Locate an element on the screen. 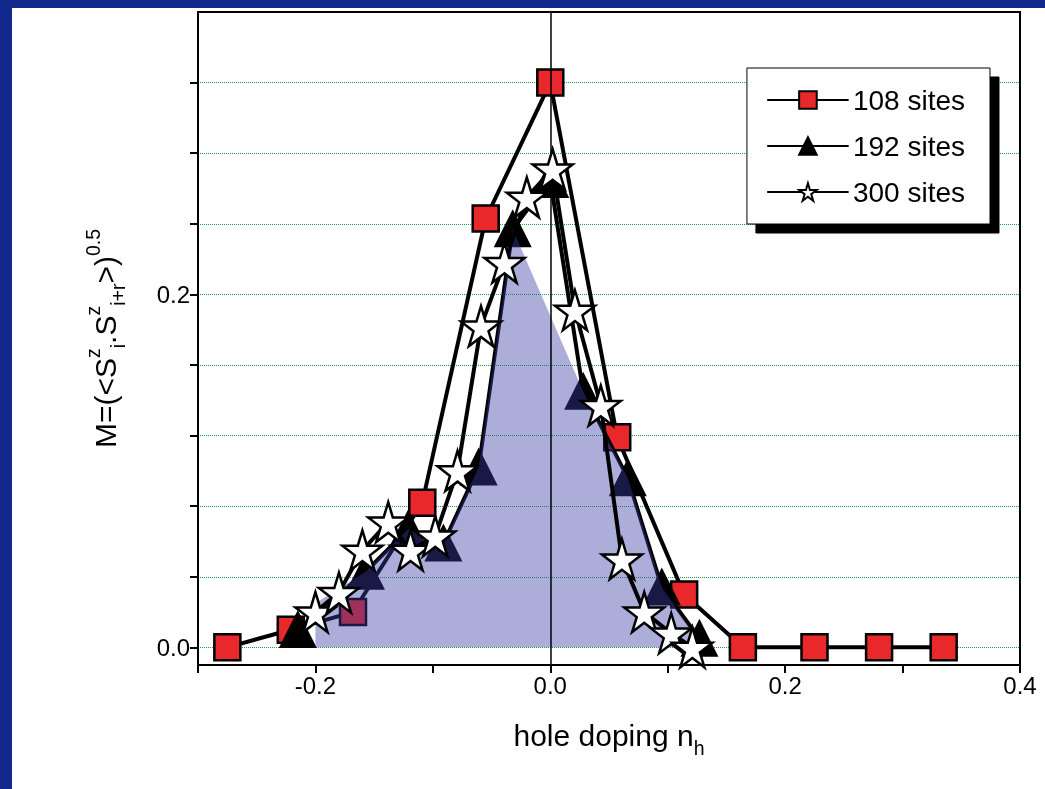 This screenshot has width=1045, height=789. legend-label: 192 sites is located at coordinates (909, 146).